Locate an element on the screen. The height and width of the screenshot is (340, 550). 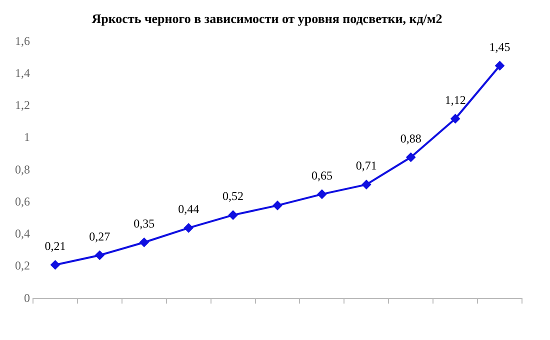
data-label: 1,12 is located at coordinates (455, 99).